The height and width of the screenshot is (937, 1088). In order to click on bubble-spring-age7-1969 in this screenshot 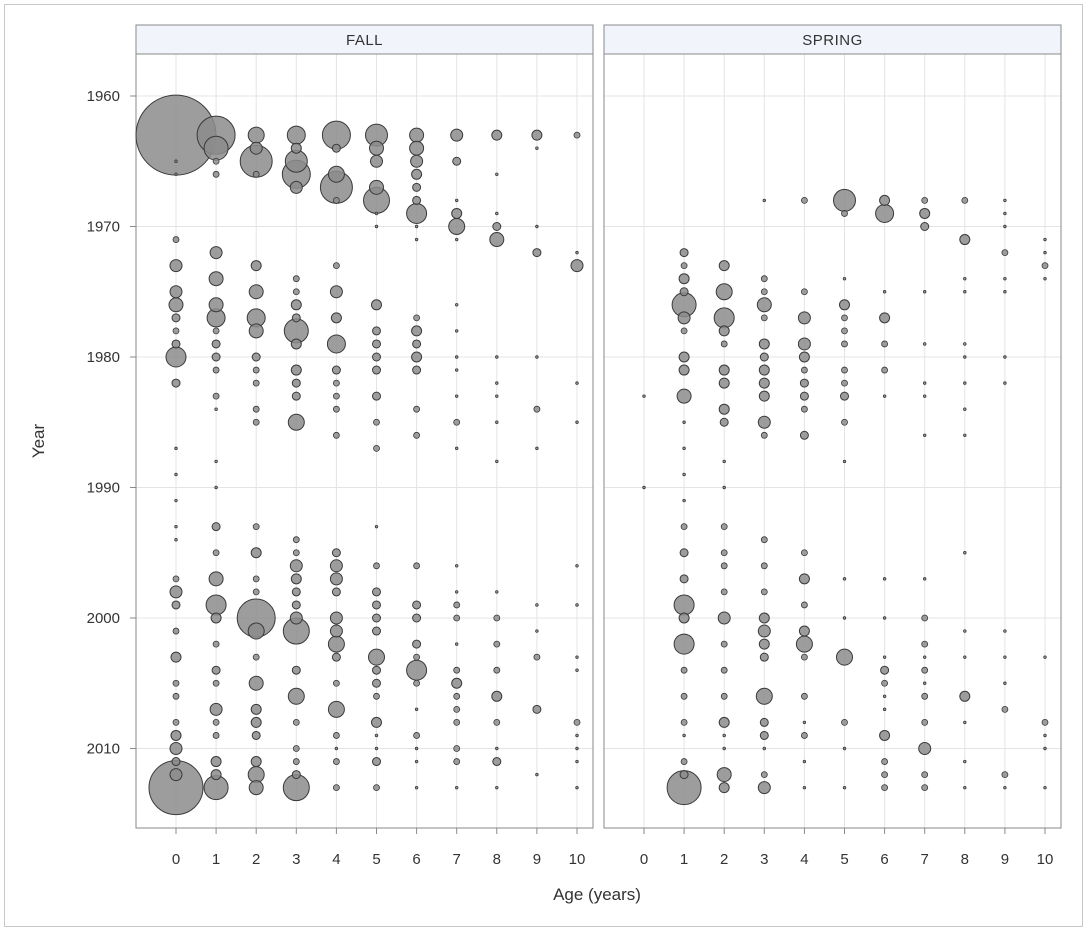, I will do `click(925, 213)`.